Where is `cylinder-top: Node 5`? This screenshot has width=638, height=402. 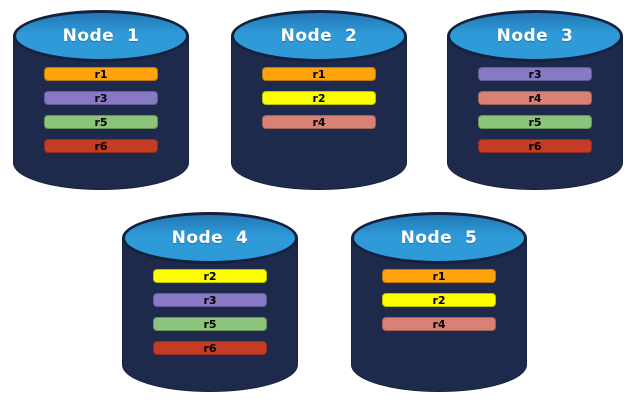 cylinder-top: Node 5 is located at coordinates (439, 238).